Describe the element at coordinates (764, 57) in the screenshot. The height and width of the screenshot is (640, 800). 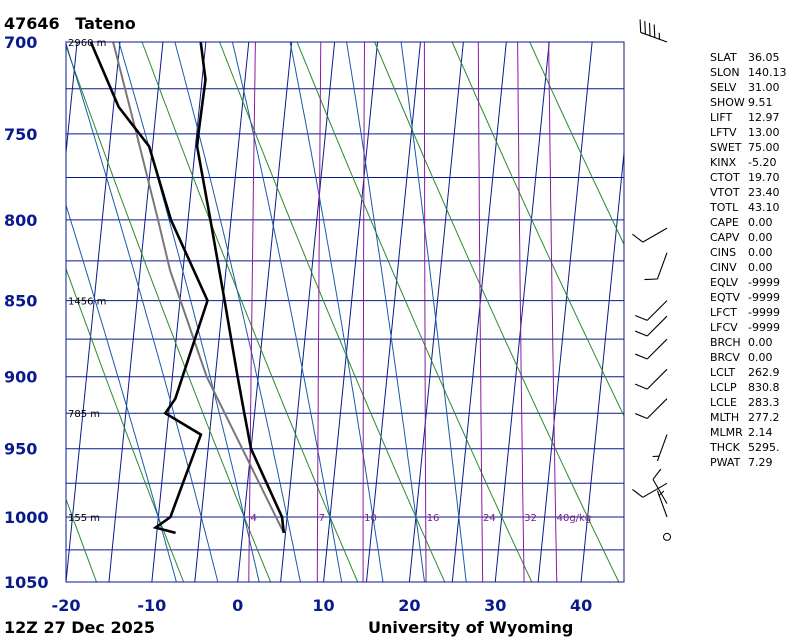
I see `index-value: 36.05` at that location.